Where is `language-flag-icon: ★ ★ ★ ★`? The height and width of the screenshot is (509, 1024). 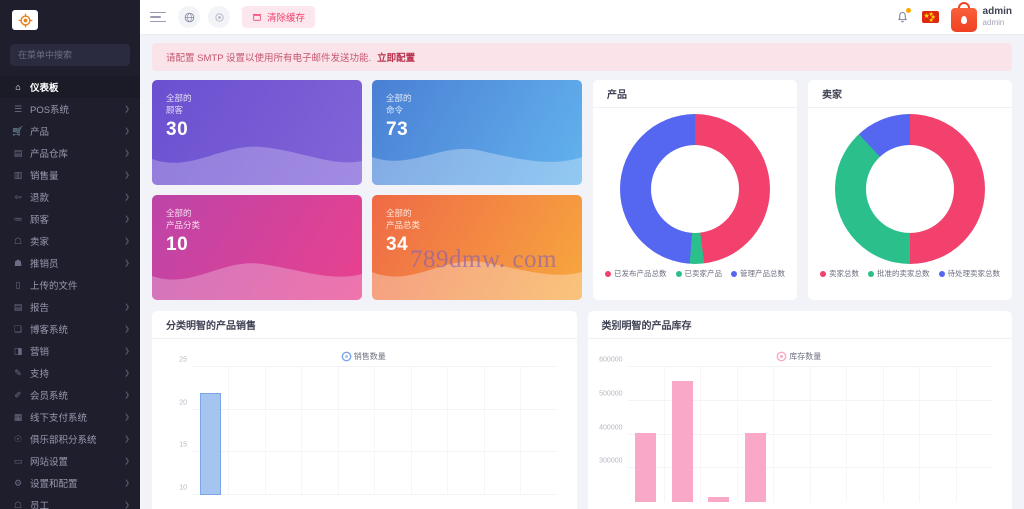 language-flag-icon: ★ ★ ★ ★ is located at coordinates (930, 17).